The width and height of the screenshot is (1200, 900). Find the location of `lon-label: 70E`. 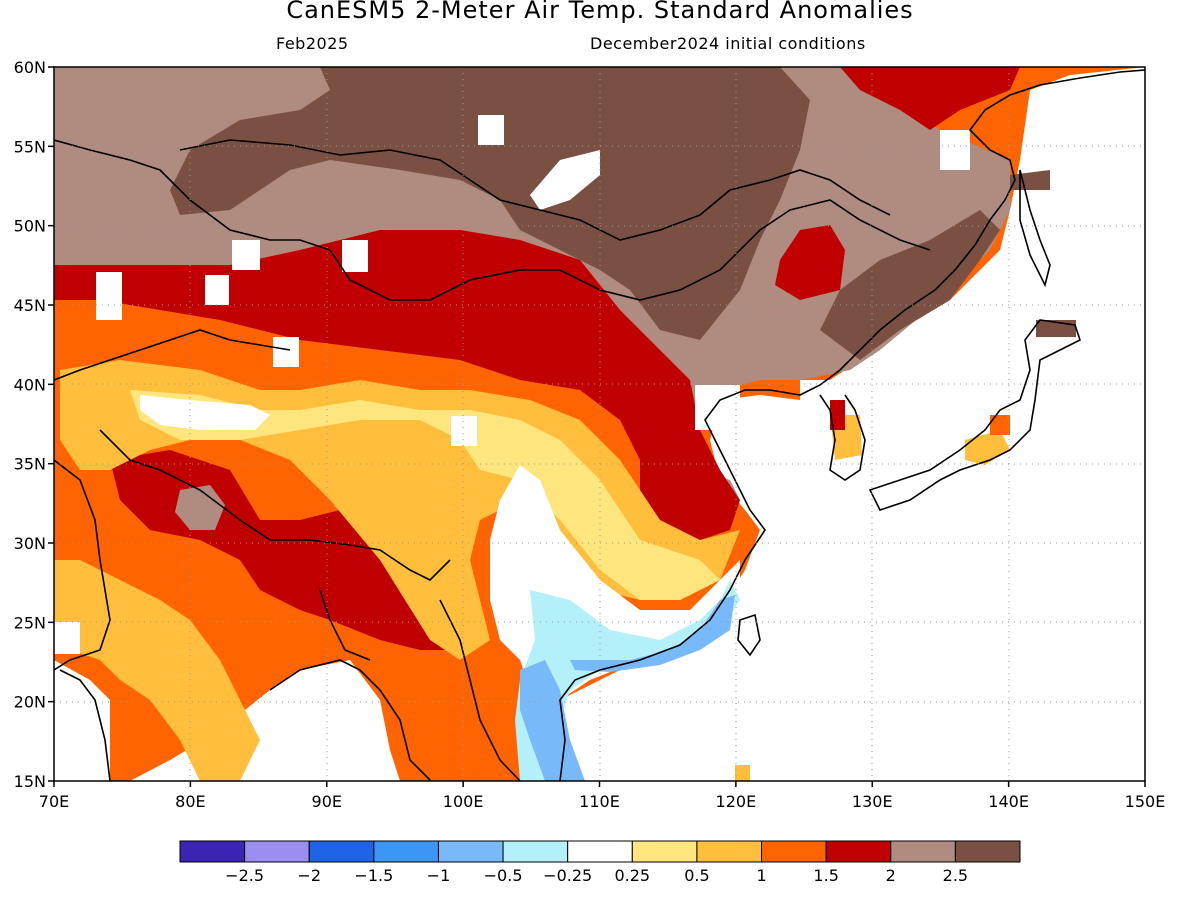

lon-label: 70E is located at coordinates (54, 801).